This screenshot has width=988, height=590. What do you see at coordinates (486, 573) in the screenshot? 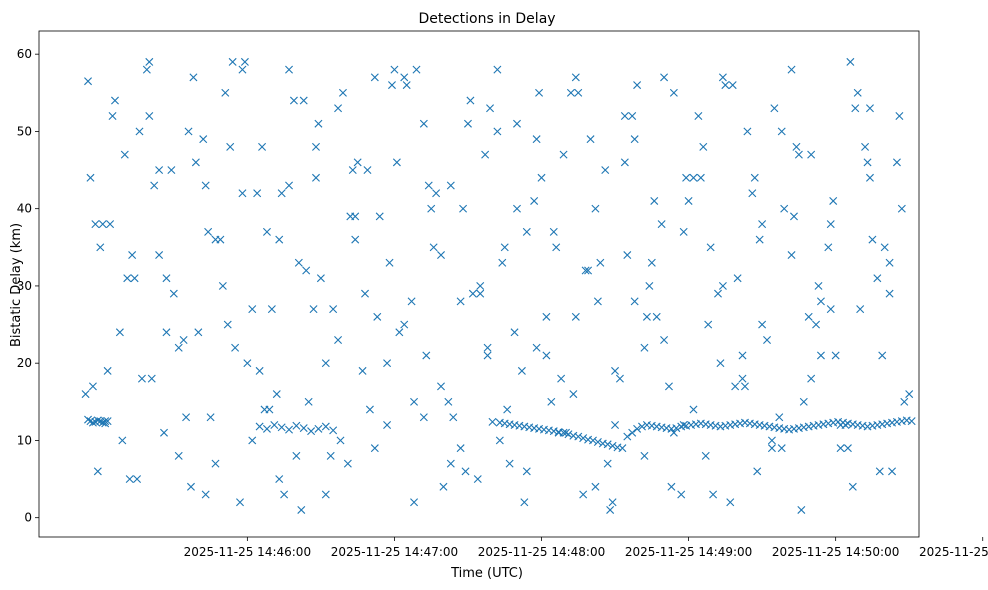
I see `x-axis-label: Time (UTC)` at bounding box center [486, 573].